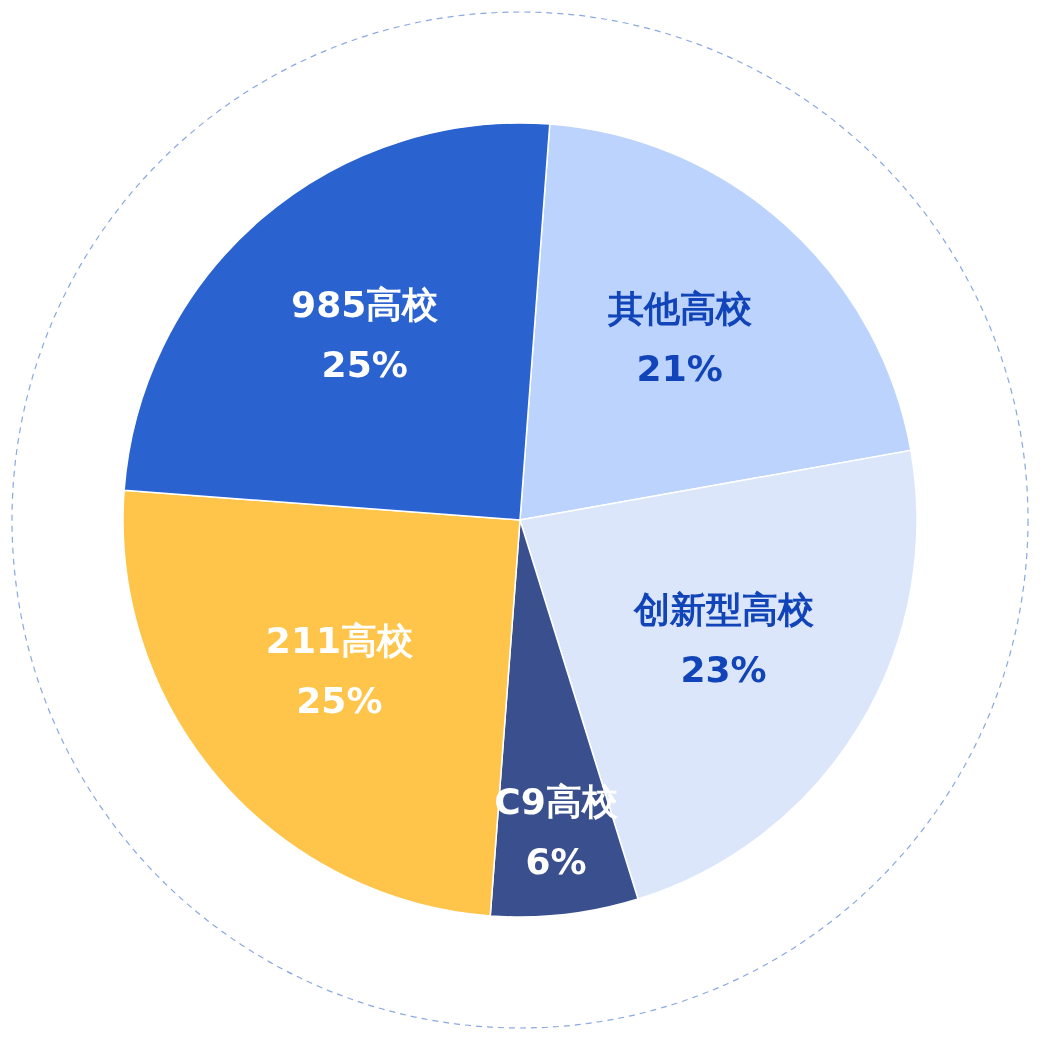 This screenshot has height=1041, width=1041. What do you see at coordinates (556, 861) in the screenshot?
I see `data-label: 6%` at bounding box center [556, 861].